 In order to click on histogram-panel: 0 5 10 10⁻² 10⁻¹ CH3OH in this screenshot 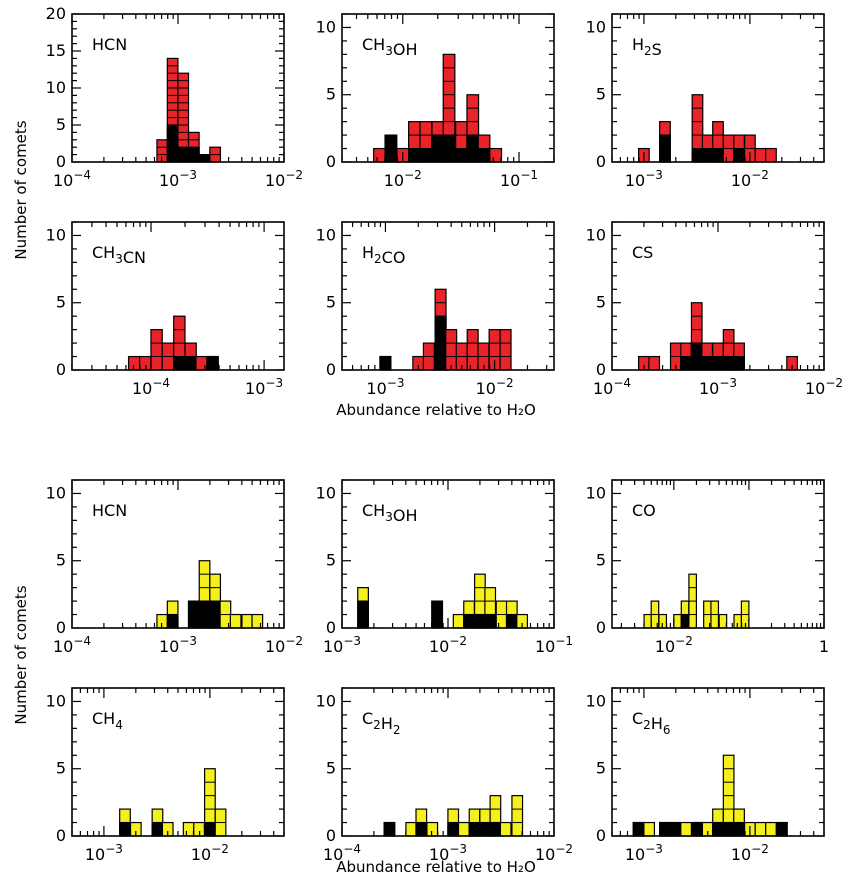, I will do `click(435, 101)`.